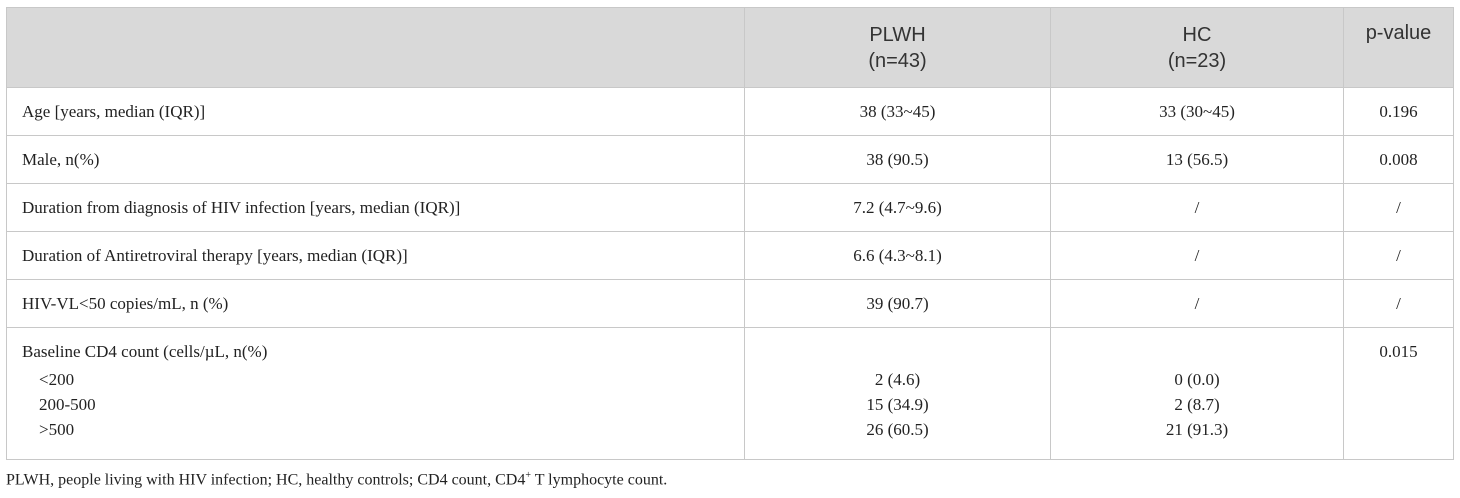  What do you see at coordinates (1398, 47) in the screenshot?
I see `header-p-value: p-value` at bounding box center [1398, 47].